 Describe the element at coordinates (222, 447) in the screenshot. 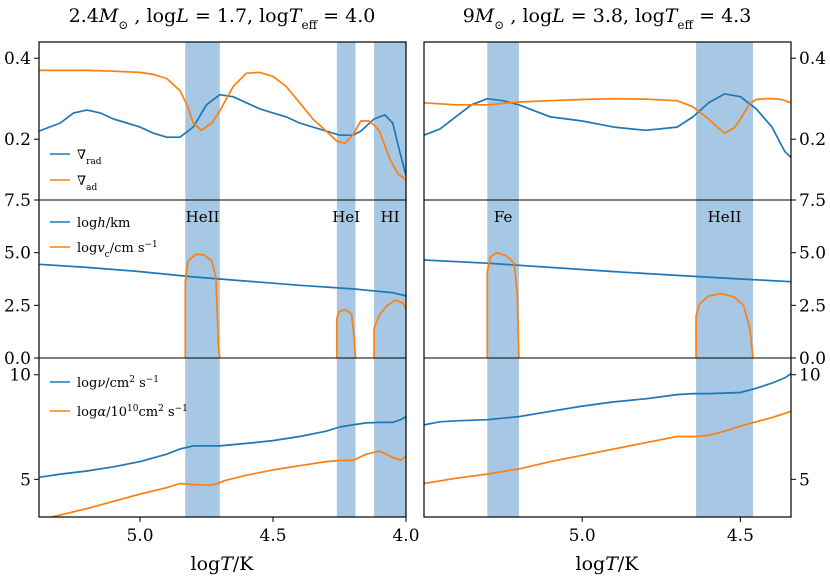

I see `left-row2-series0-seg0` at that location.